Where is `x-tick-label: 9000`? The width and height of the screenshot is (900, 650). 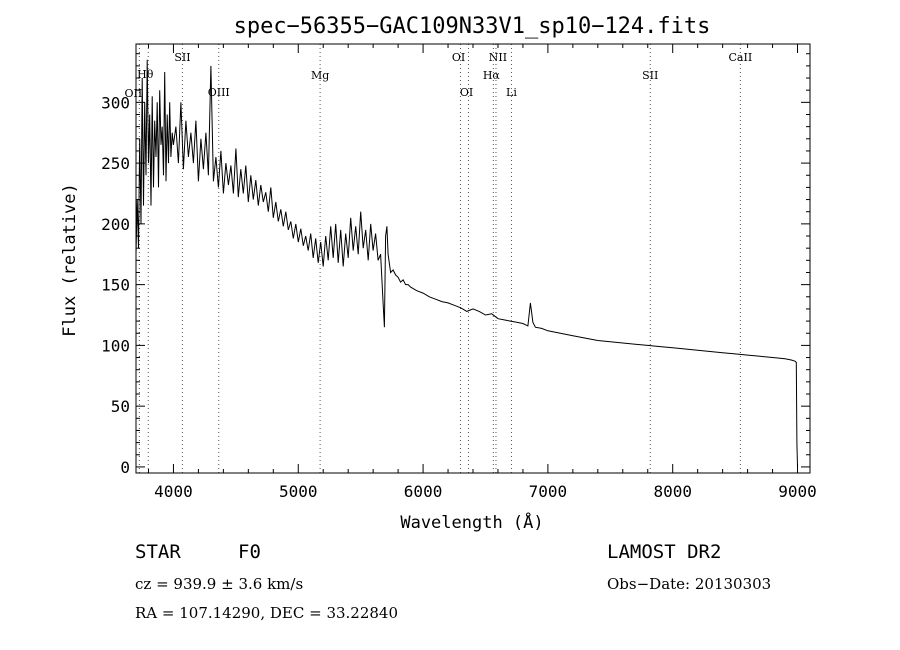 x-tick-label: 9000 is located at coordinates (797, 491).